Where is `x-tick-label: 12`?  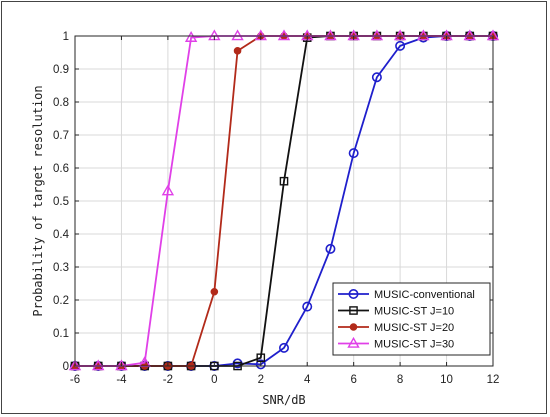
x-tick-label: 12 is located at coordinates (493, 380).